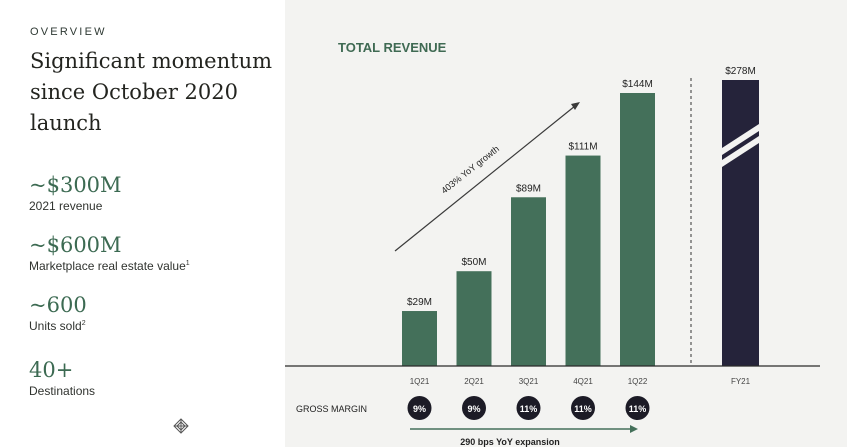 The image size is (847, 447). I want to click on data-label: $89M, so click(528, 188).